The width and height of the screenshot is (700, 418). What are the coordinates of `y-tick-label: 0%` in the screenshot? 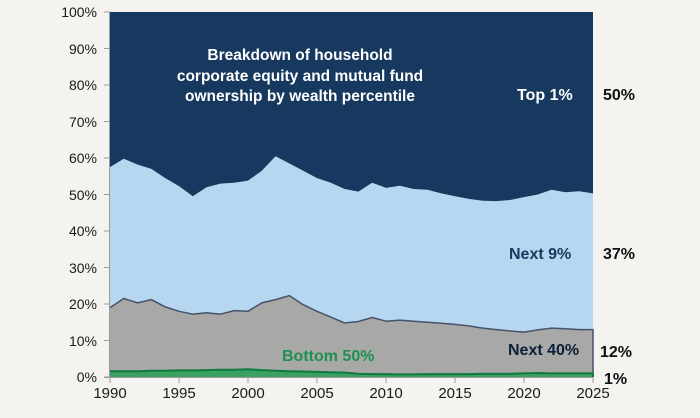 It's located at (86, 377).